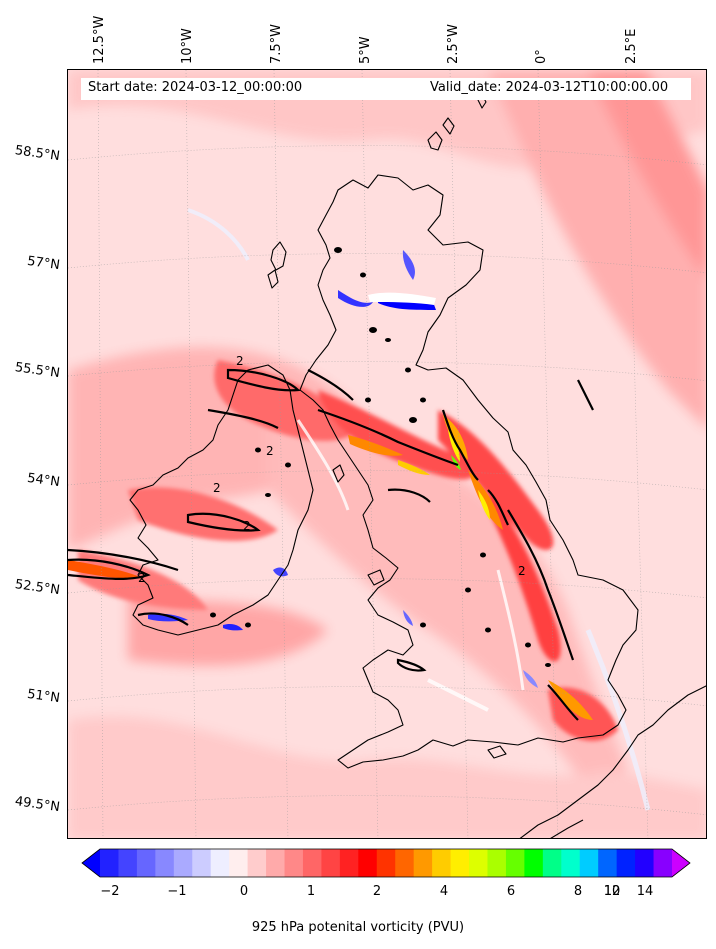  I want to click on lat-label-54n: 54°N, so click(43, 480).